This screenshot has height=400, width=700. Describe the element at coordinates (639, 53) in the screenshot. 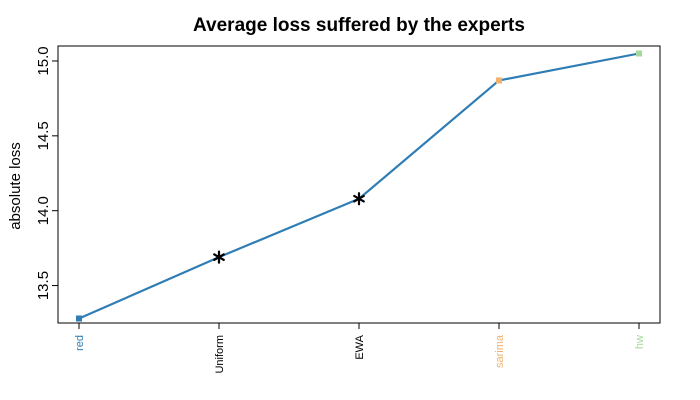

I see `data-point-hw` at that location.